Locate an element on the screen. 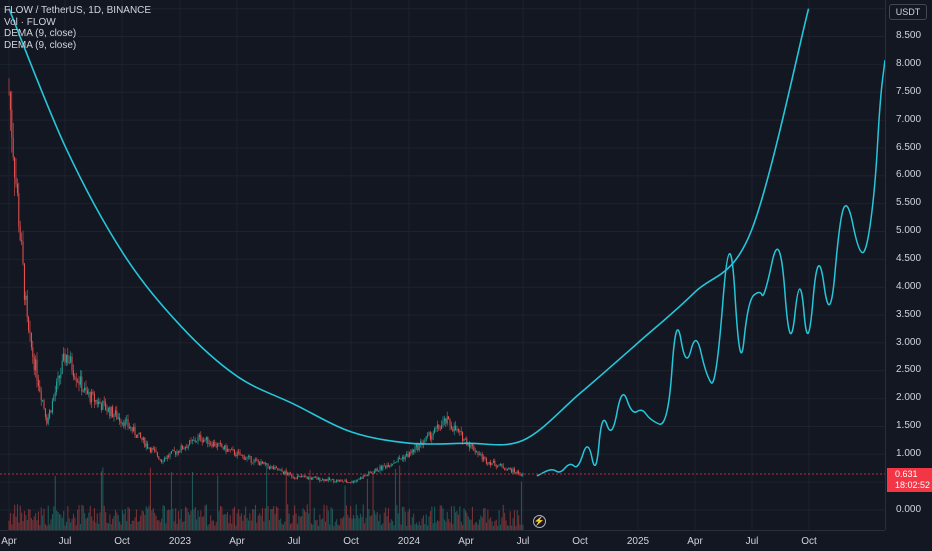 The width and height of the screenshot is (932, 551). legend-indicator-2: DEMA (9, close) is located at coordinates (40, 45).